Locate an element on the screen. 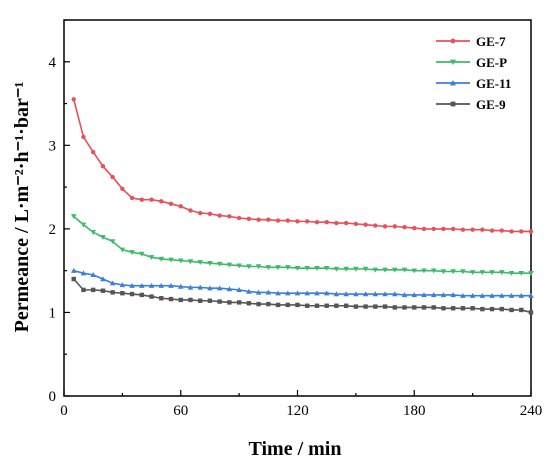 The width and height of the screenshot is (550, 467). x-tick-label: 180 is located at coordinates (414, 411).